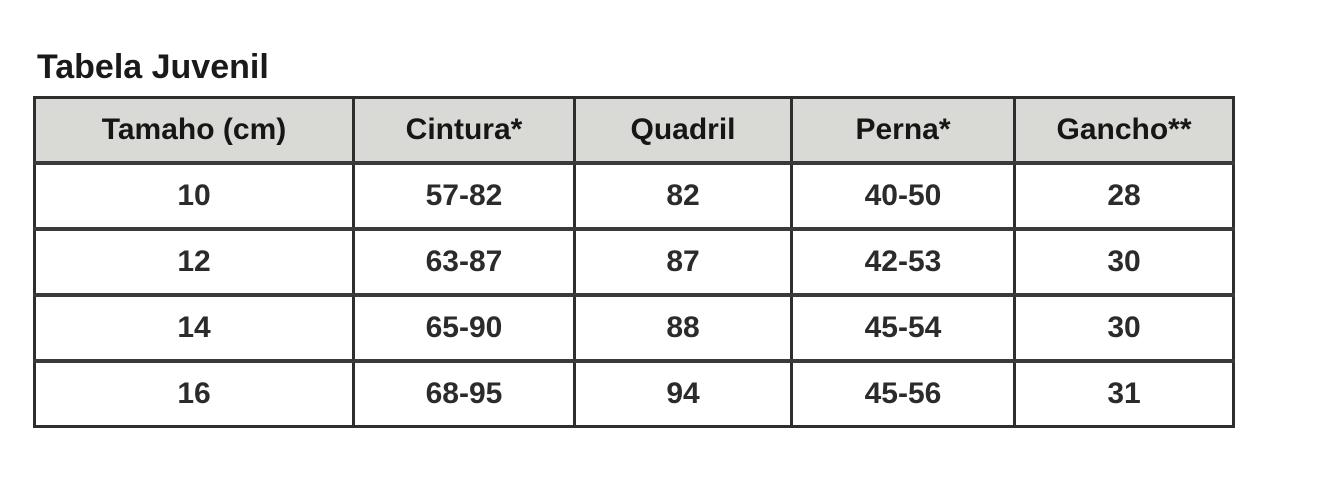 The image size is (1335, 500). I want to click on table-row: 16 68-95 94 45-56 31, so click(634, 393).